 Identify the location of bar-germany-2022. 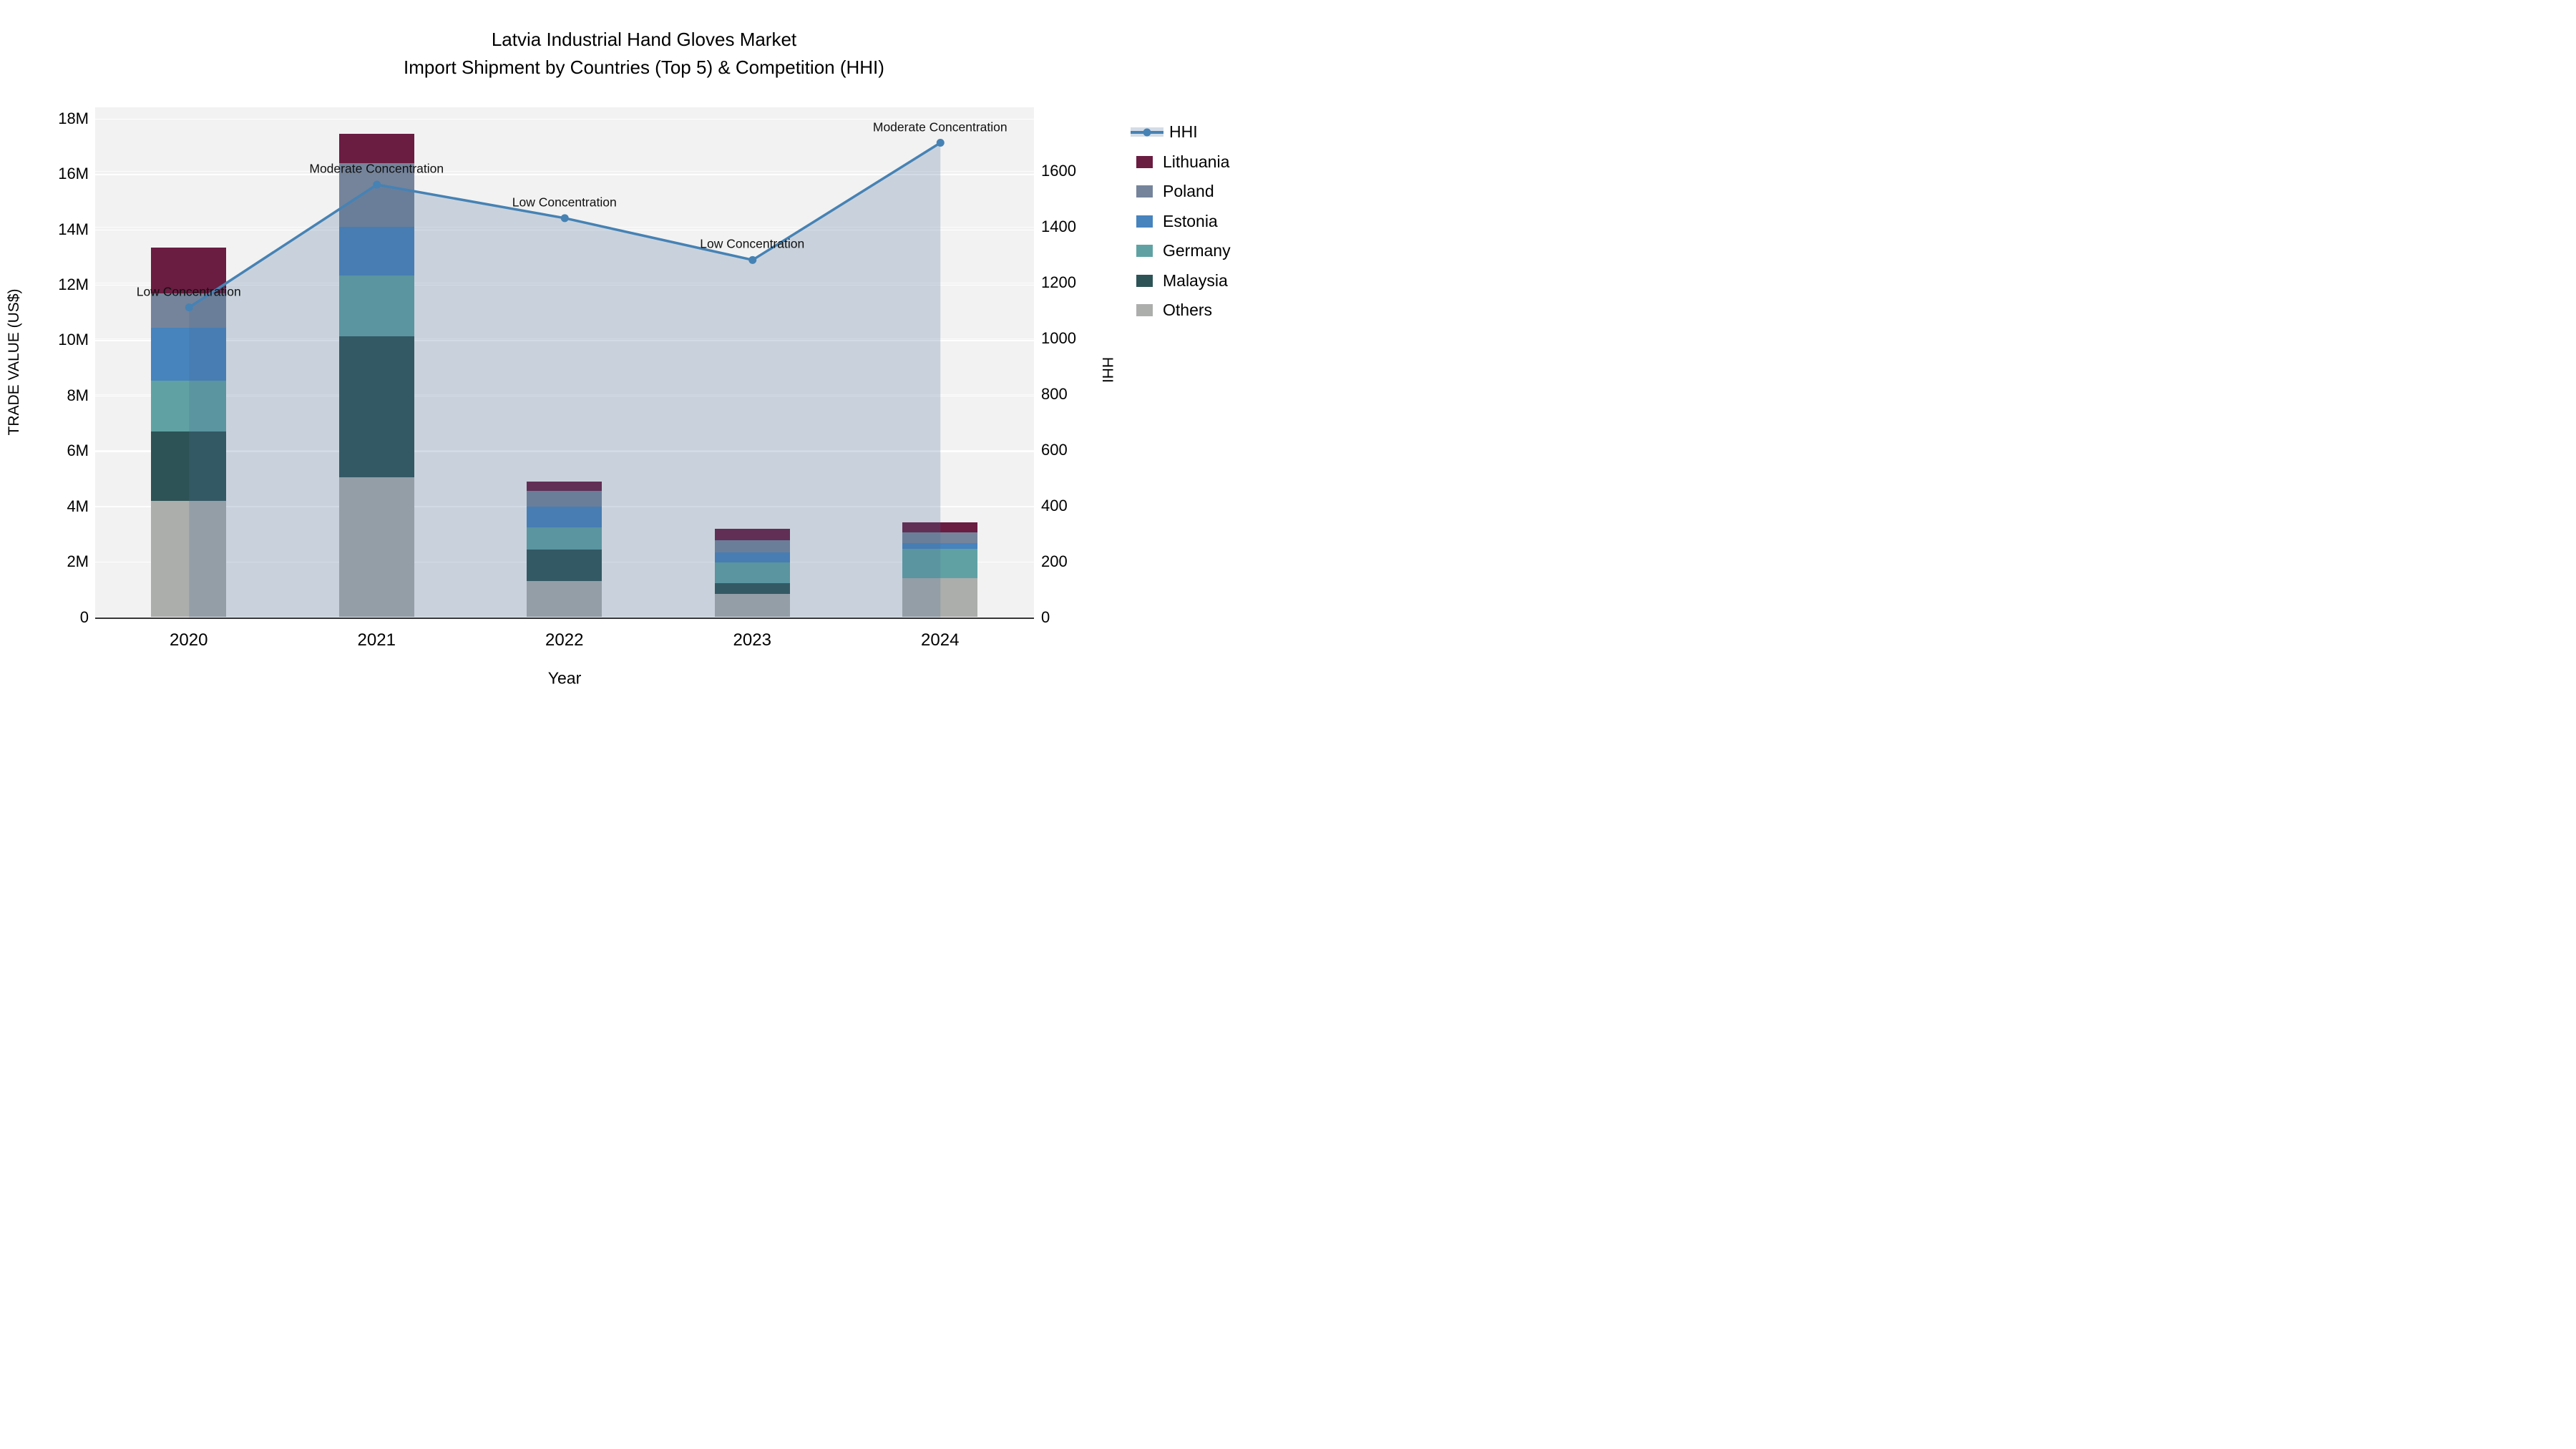
(564, 538).